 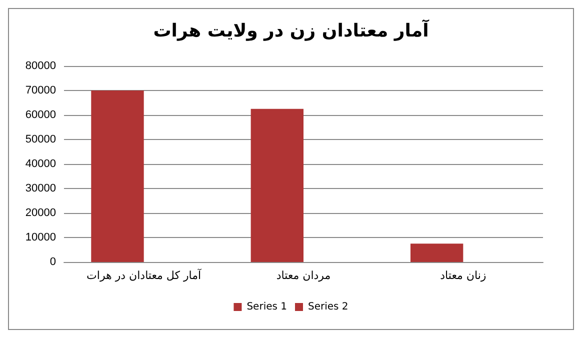 I want to click on y-tick-label: 60000, so click(x=40, y=115).